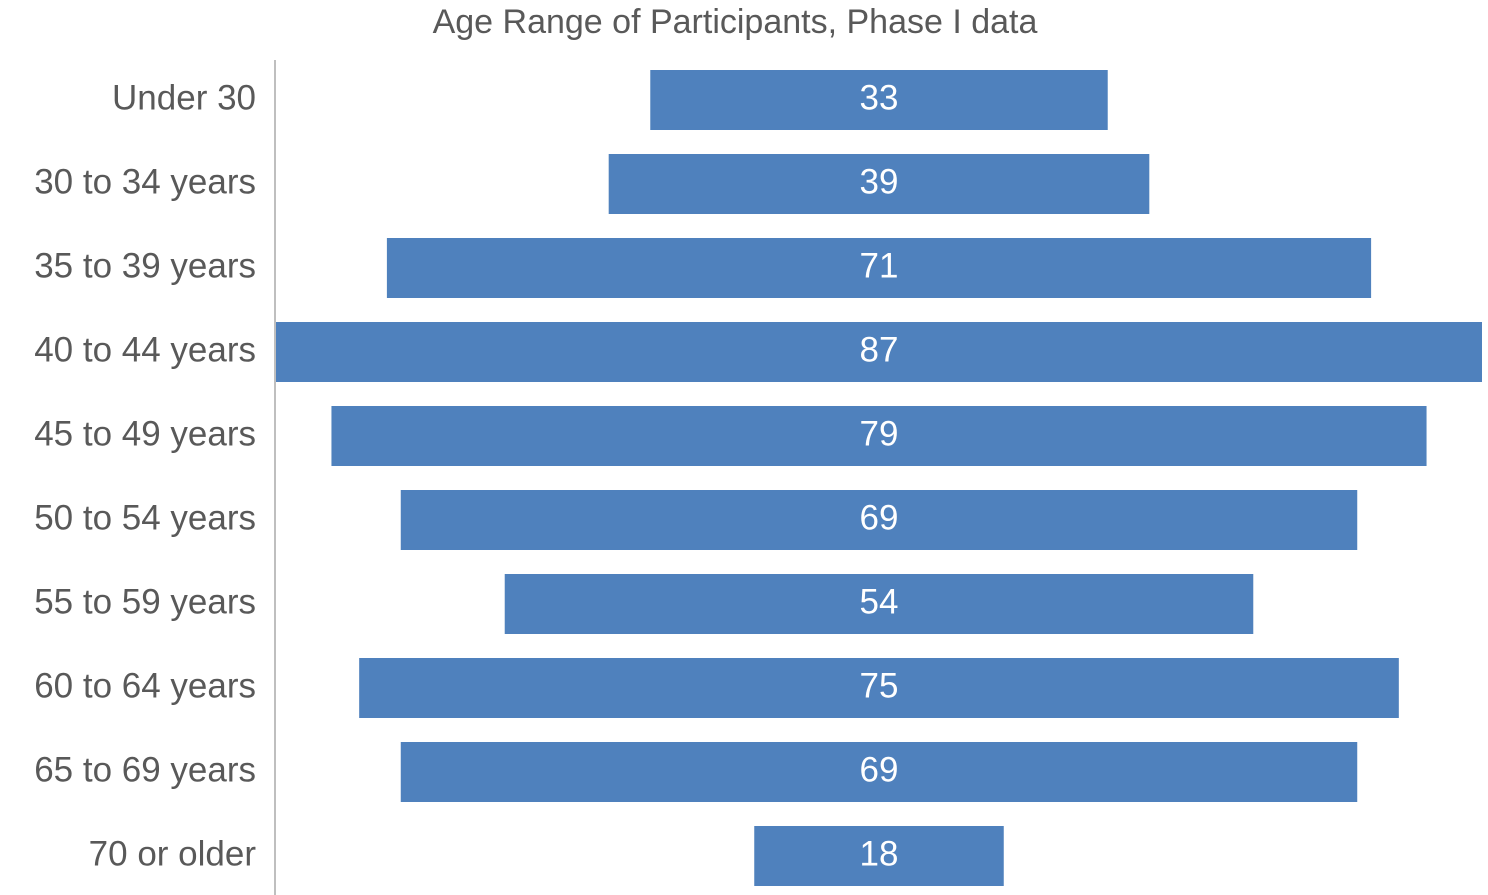  What do you see at coordinates (145, 433) in the screenshot?
I see `category-label: 45 to 49 years` at bounding box center [145, 433].